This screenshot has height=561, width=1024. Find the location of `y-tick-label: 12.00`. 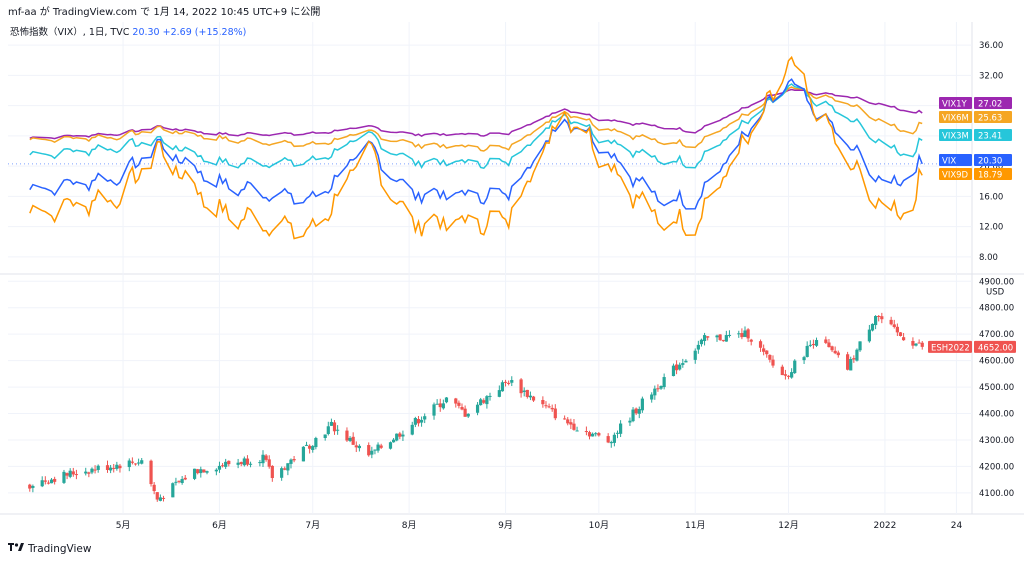

y-tick-label: 12.00 is located at coordinates (991, 228).